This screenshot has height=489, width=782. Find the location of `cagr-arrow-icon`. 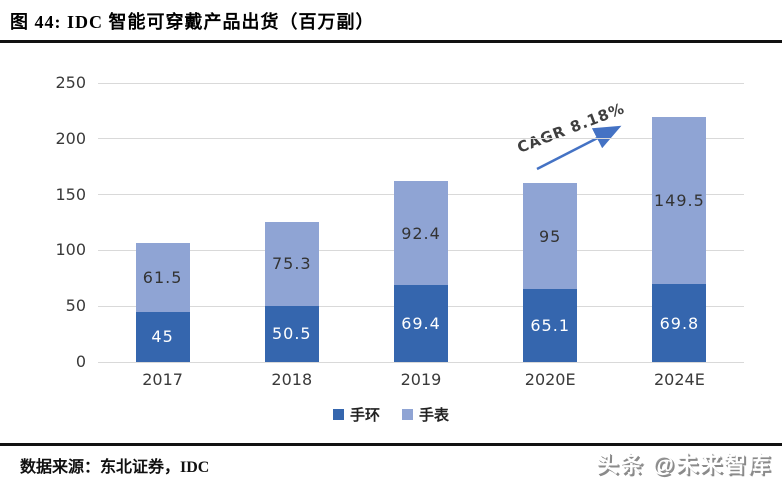

cagr-arrow-icon is located at coordinates (579, 148).